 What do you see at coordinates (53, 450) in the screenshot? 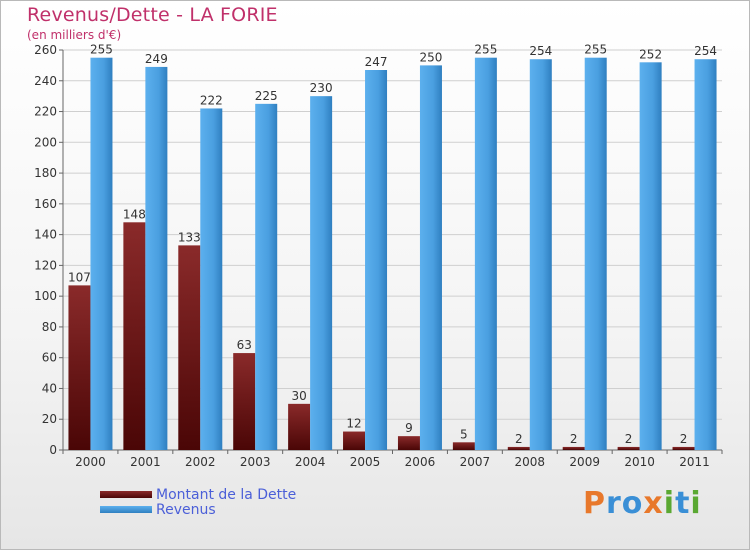
I see `y-tick-label: 0` at bounding box center [53, 450].